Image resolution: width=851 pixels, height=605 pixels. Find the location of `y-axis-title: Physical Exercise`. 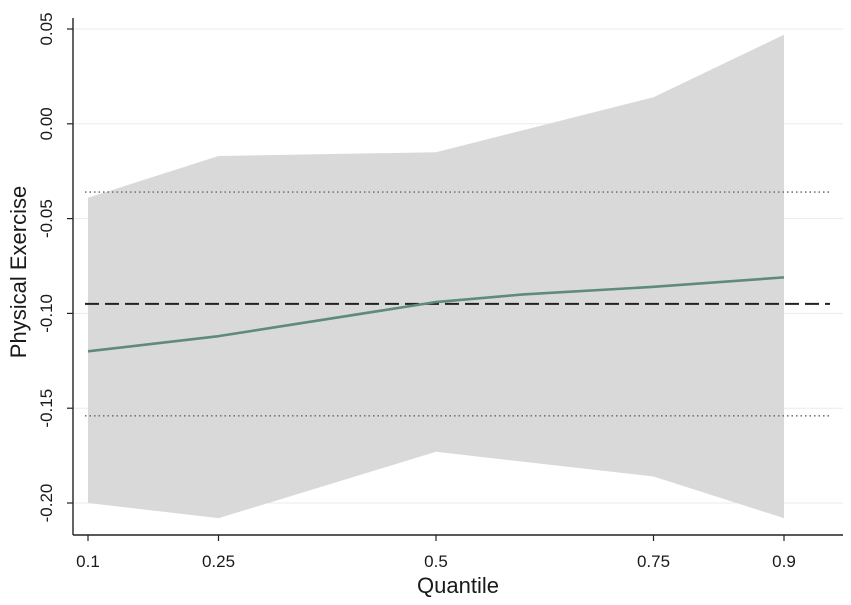

y-axis-title: Physical Exercise is located at coordinates (18, 272).